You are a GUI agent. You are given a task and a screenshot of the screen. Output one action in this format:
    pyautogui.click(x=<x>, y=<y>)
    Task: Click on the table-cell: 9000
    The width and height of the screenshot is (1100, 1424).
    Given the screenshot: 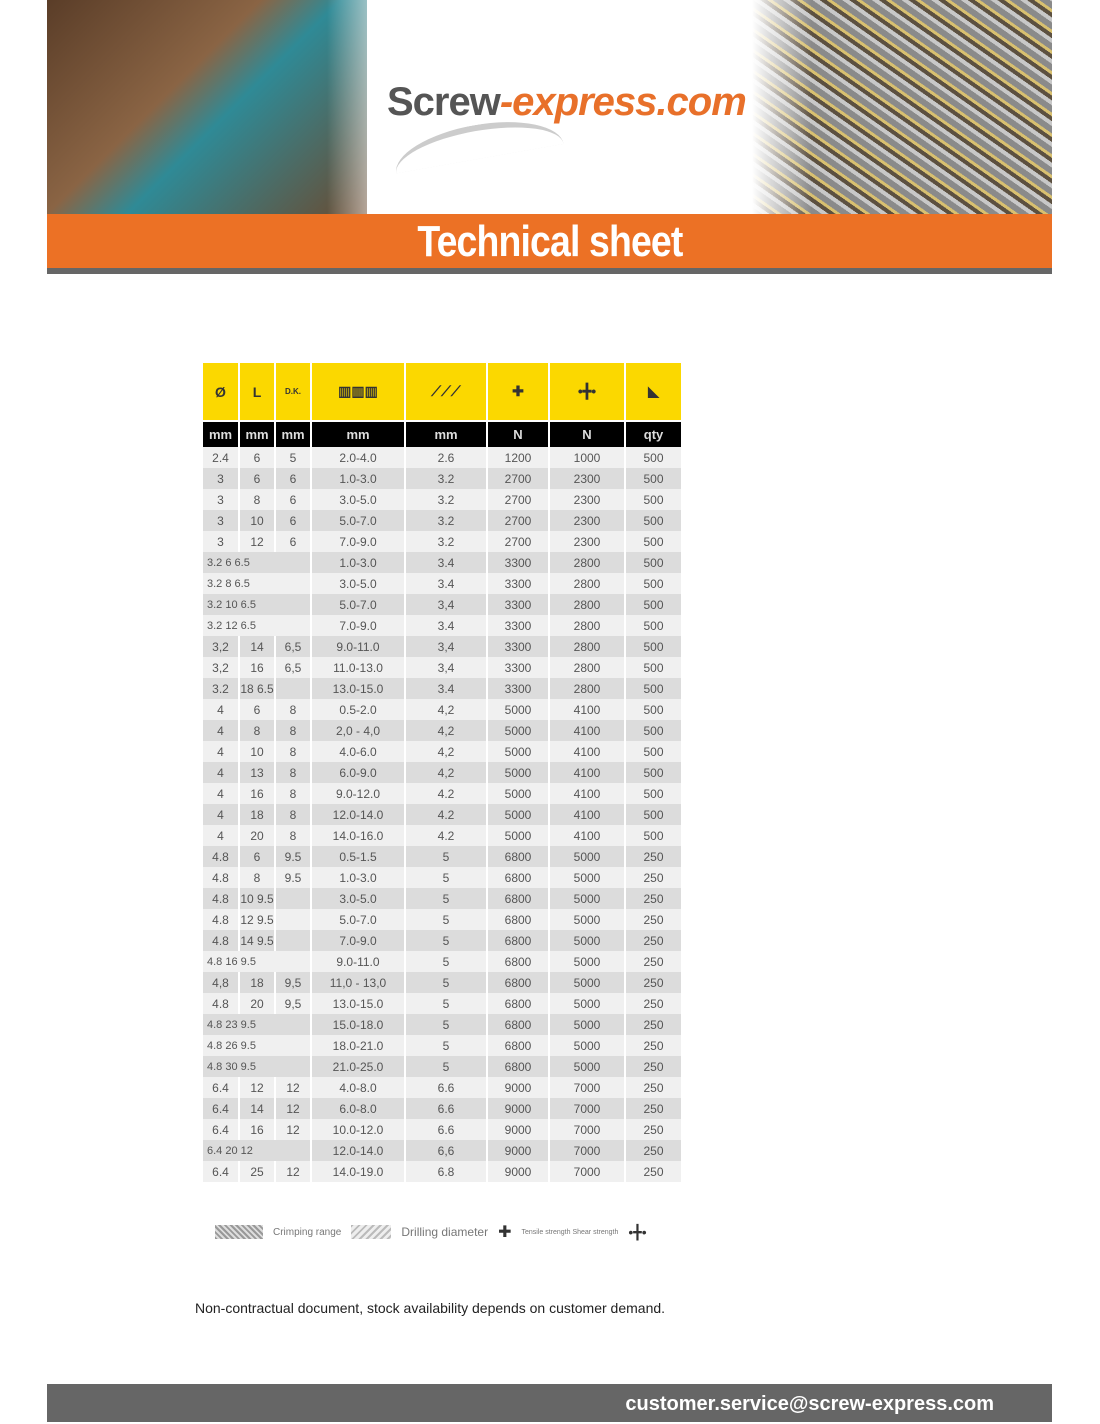 What is the action you would take?
    pyautogui.click(x=518, y=1129)
    